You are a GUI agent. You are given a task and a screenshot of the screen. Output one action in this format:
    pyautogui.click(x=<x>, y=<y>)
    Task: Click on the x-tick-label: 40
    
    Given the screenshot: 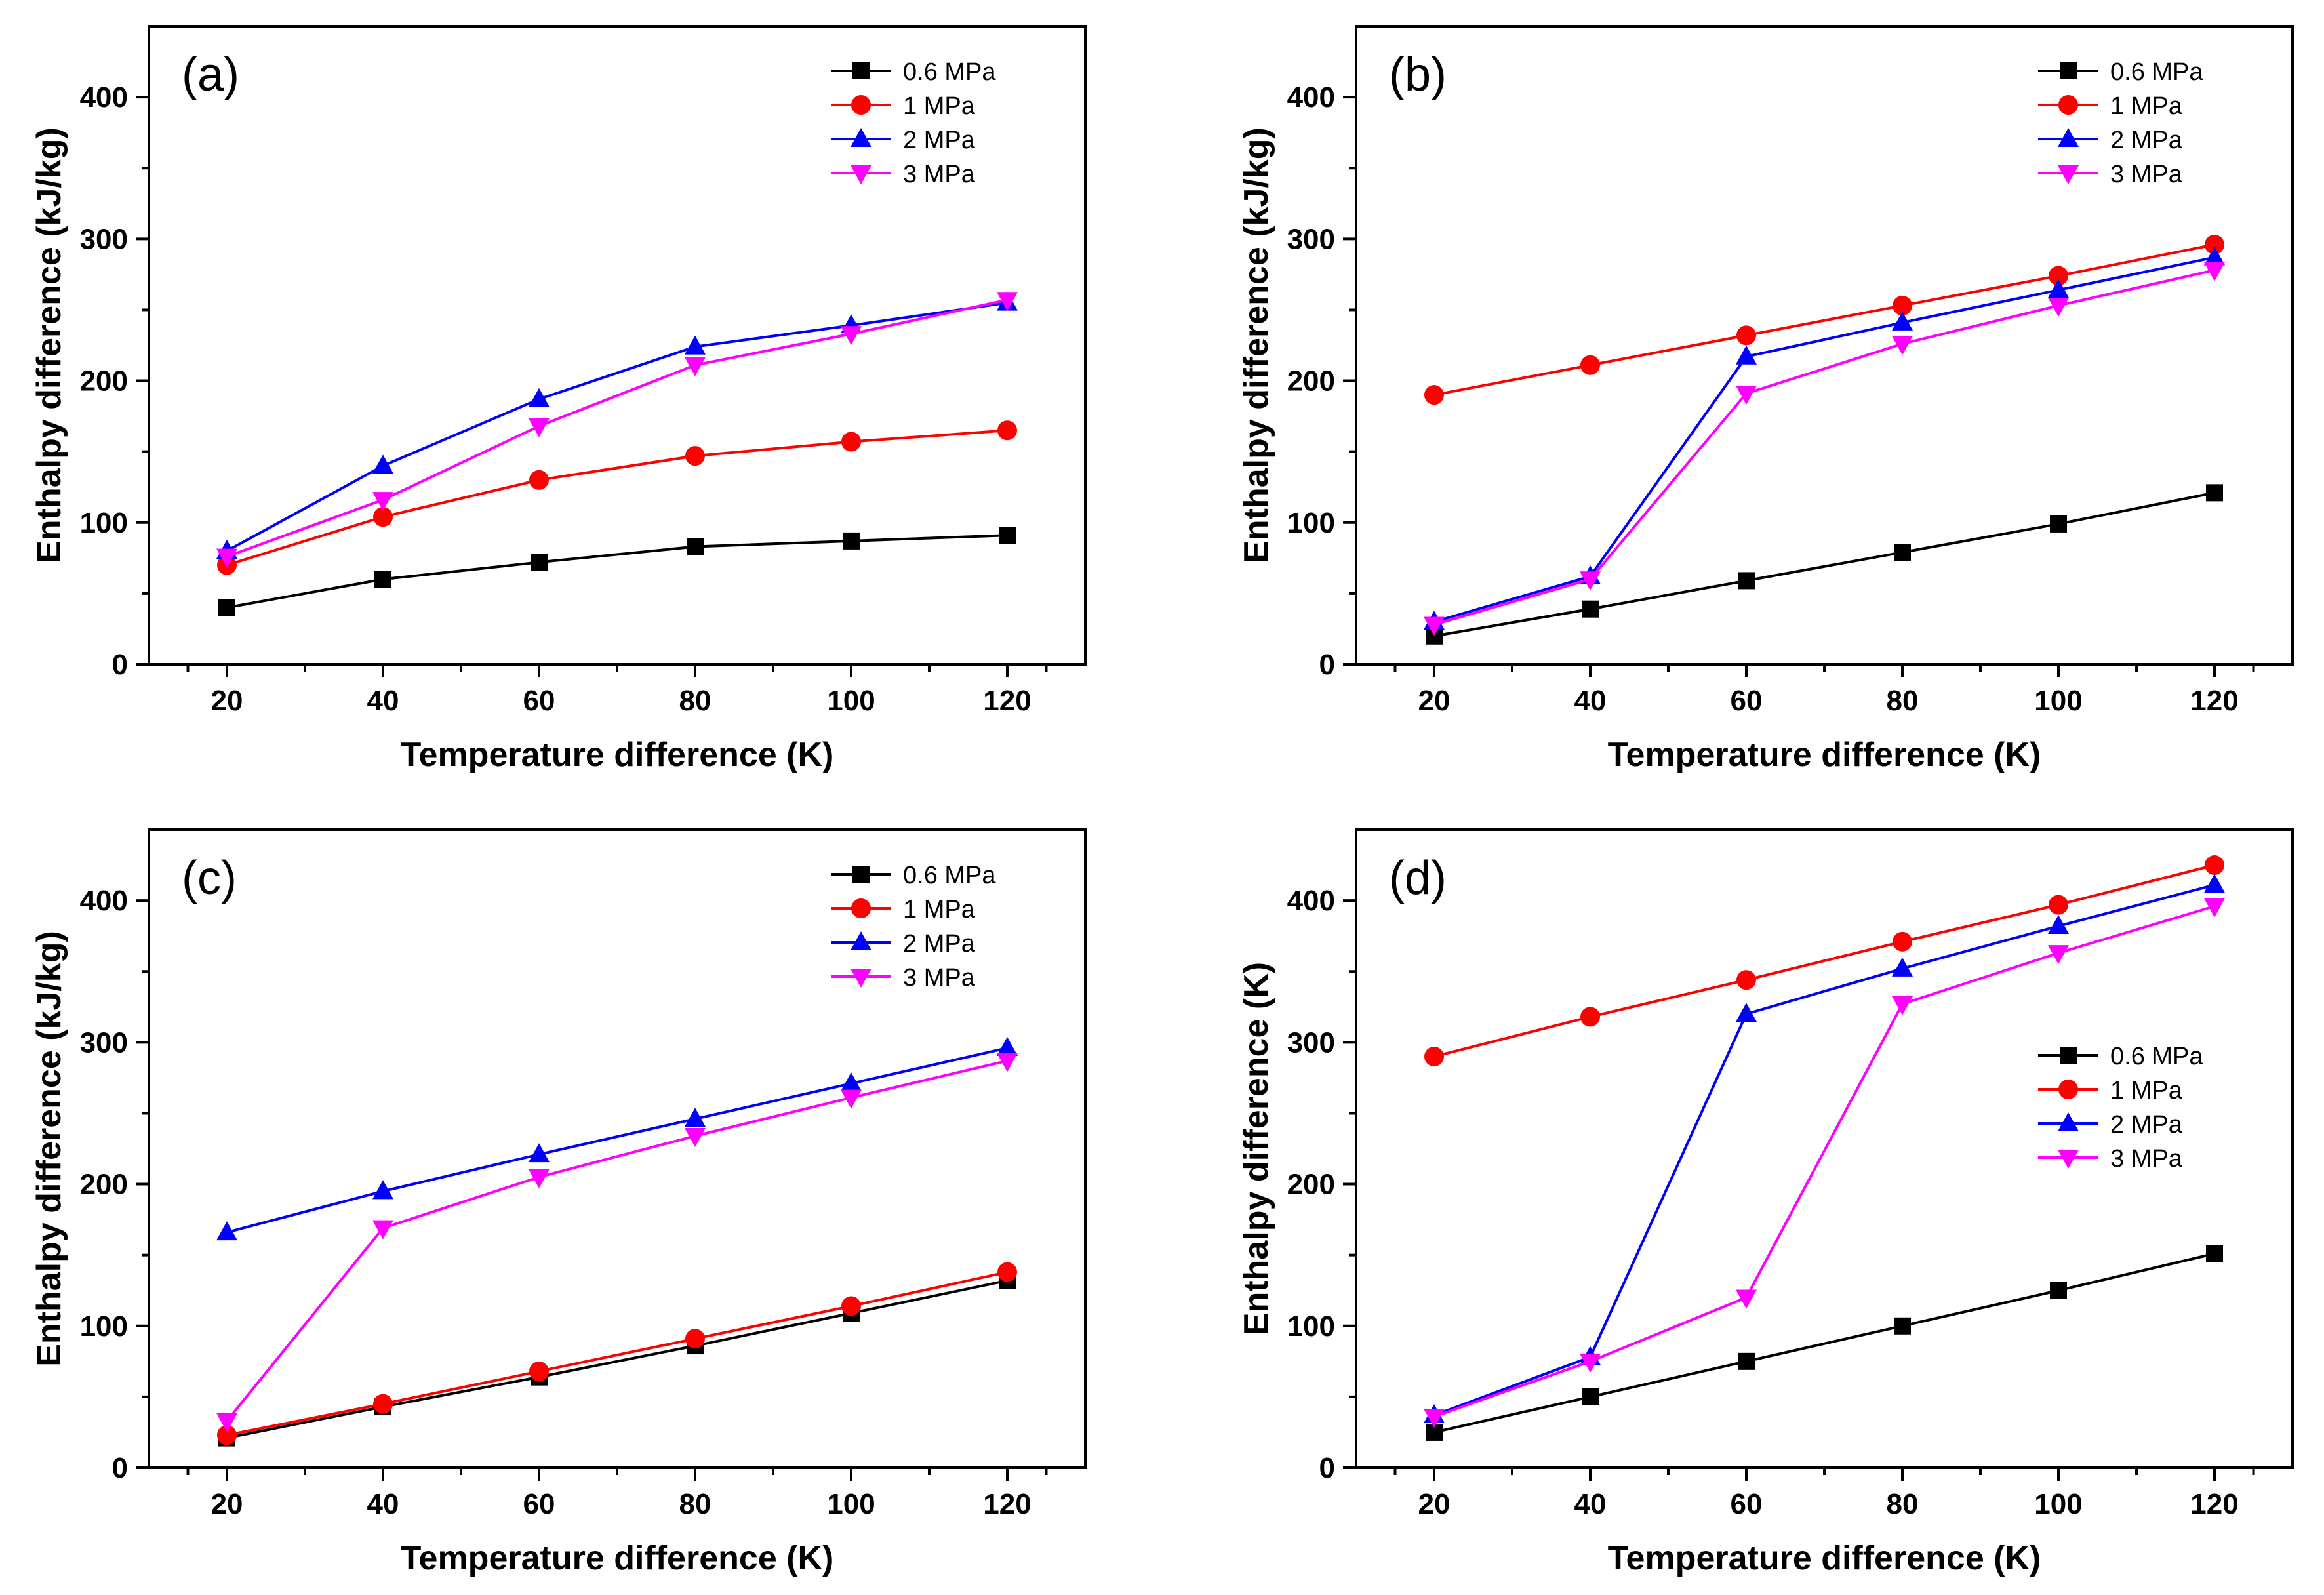 What is the action you would take?
    pyautogui.click(x=1590, y=701)
    